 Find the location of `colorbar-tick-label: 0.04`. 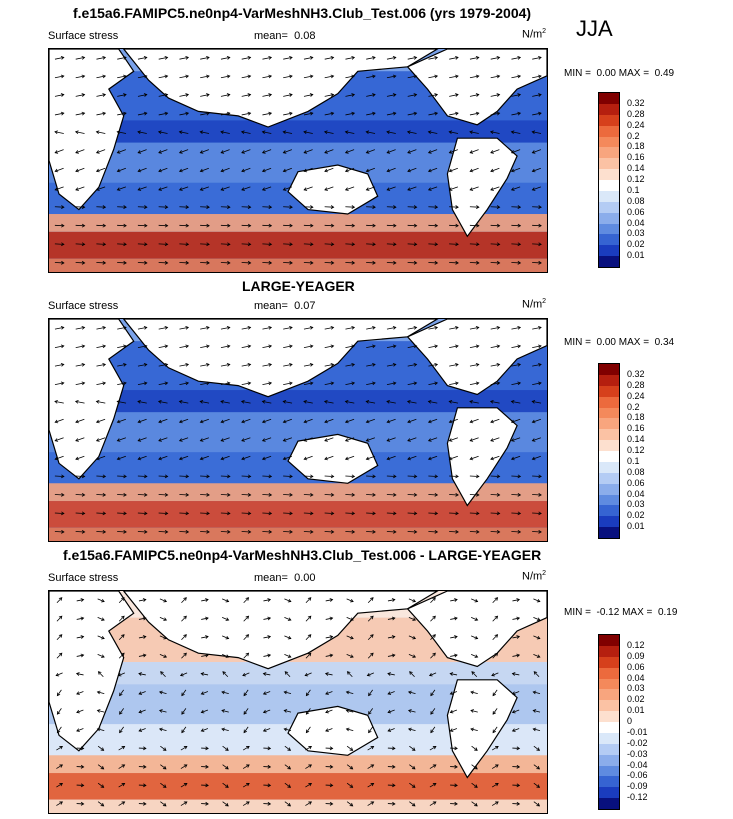

colorbar-tick-label: 0.04 is located at coordinates (636, 677).